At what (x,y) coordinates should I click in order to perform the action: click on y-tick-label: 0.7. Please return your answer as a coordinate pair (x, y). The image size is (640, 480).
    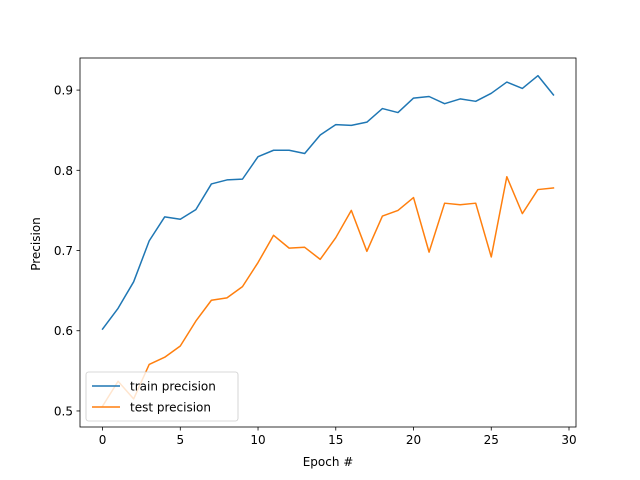
    Looking at the image, I should click on (63, 251).